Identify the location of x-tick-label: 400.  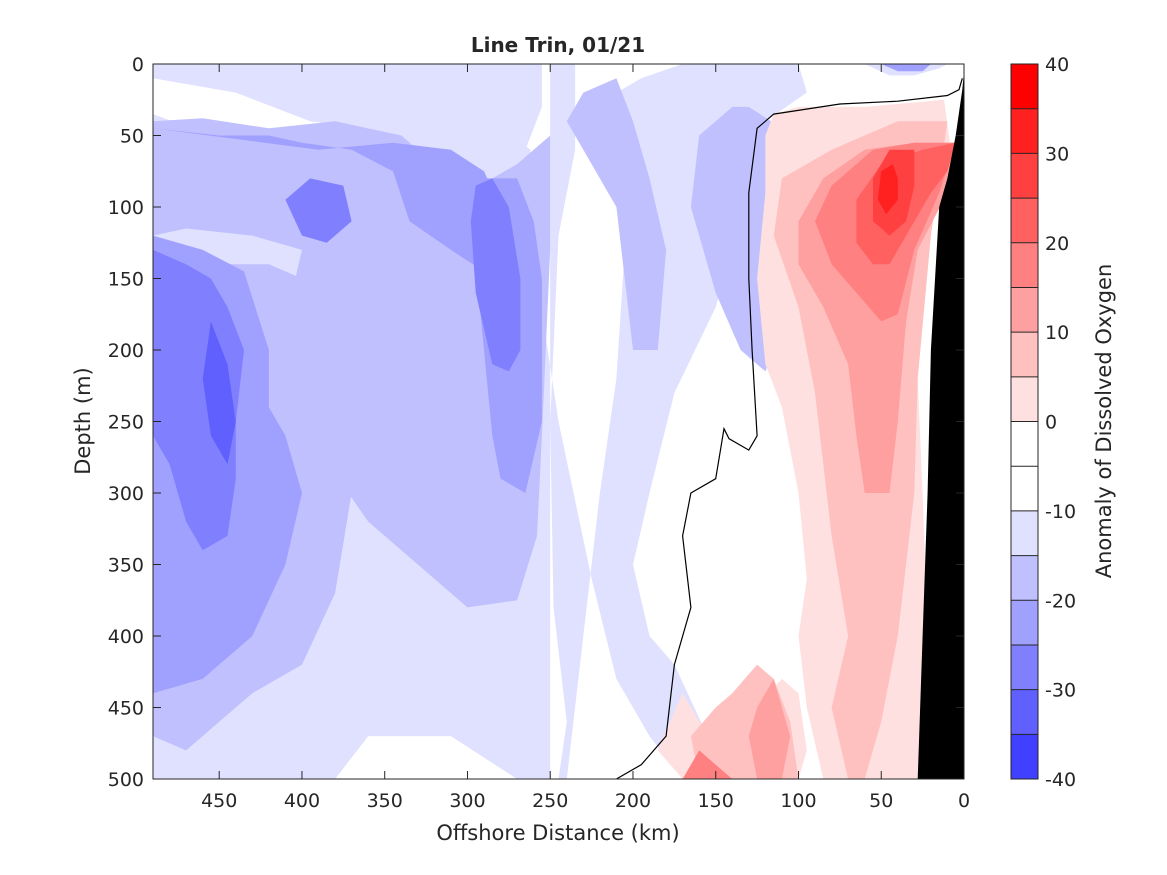
(302, 801).